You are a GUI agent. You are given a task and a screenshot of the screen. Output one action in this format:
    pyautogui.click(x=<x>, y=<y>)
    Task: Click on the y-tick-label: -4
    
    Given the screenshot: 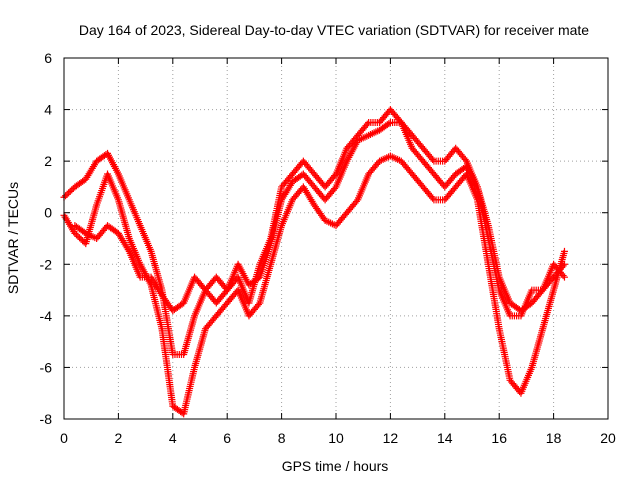 What is the action you would take?
    pyautogui.click(x=46, y=316)
    